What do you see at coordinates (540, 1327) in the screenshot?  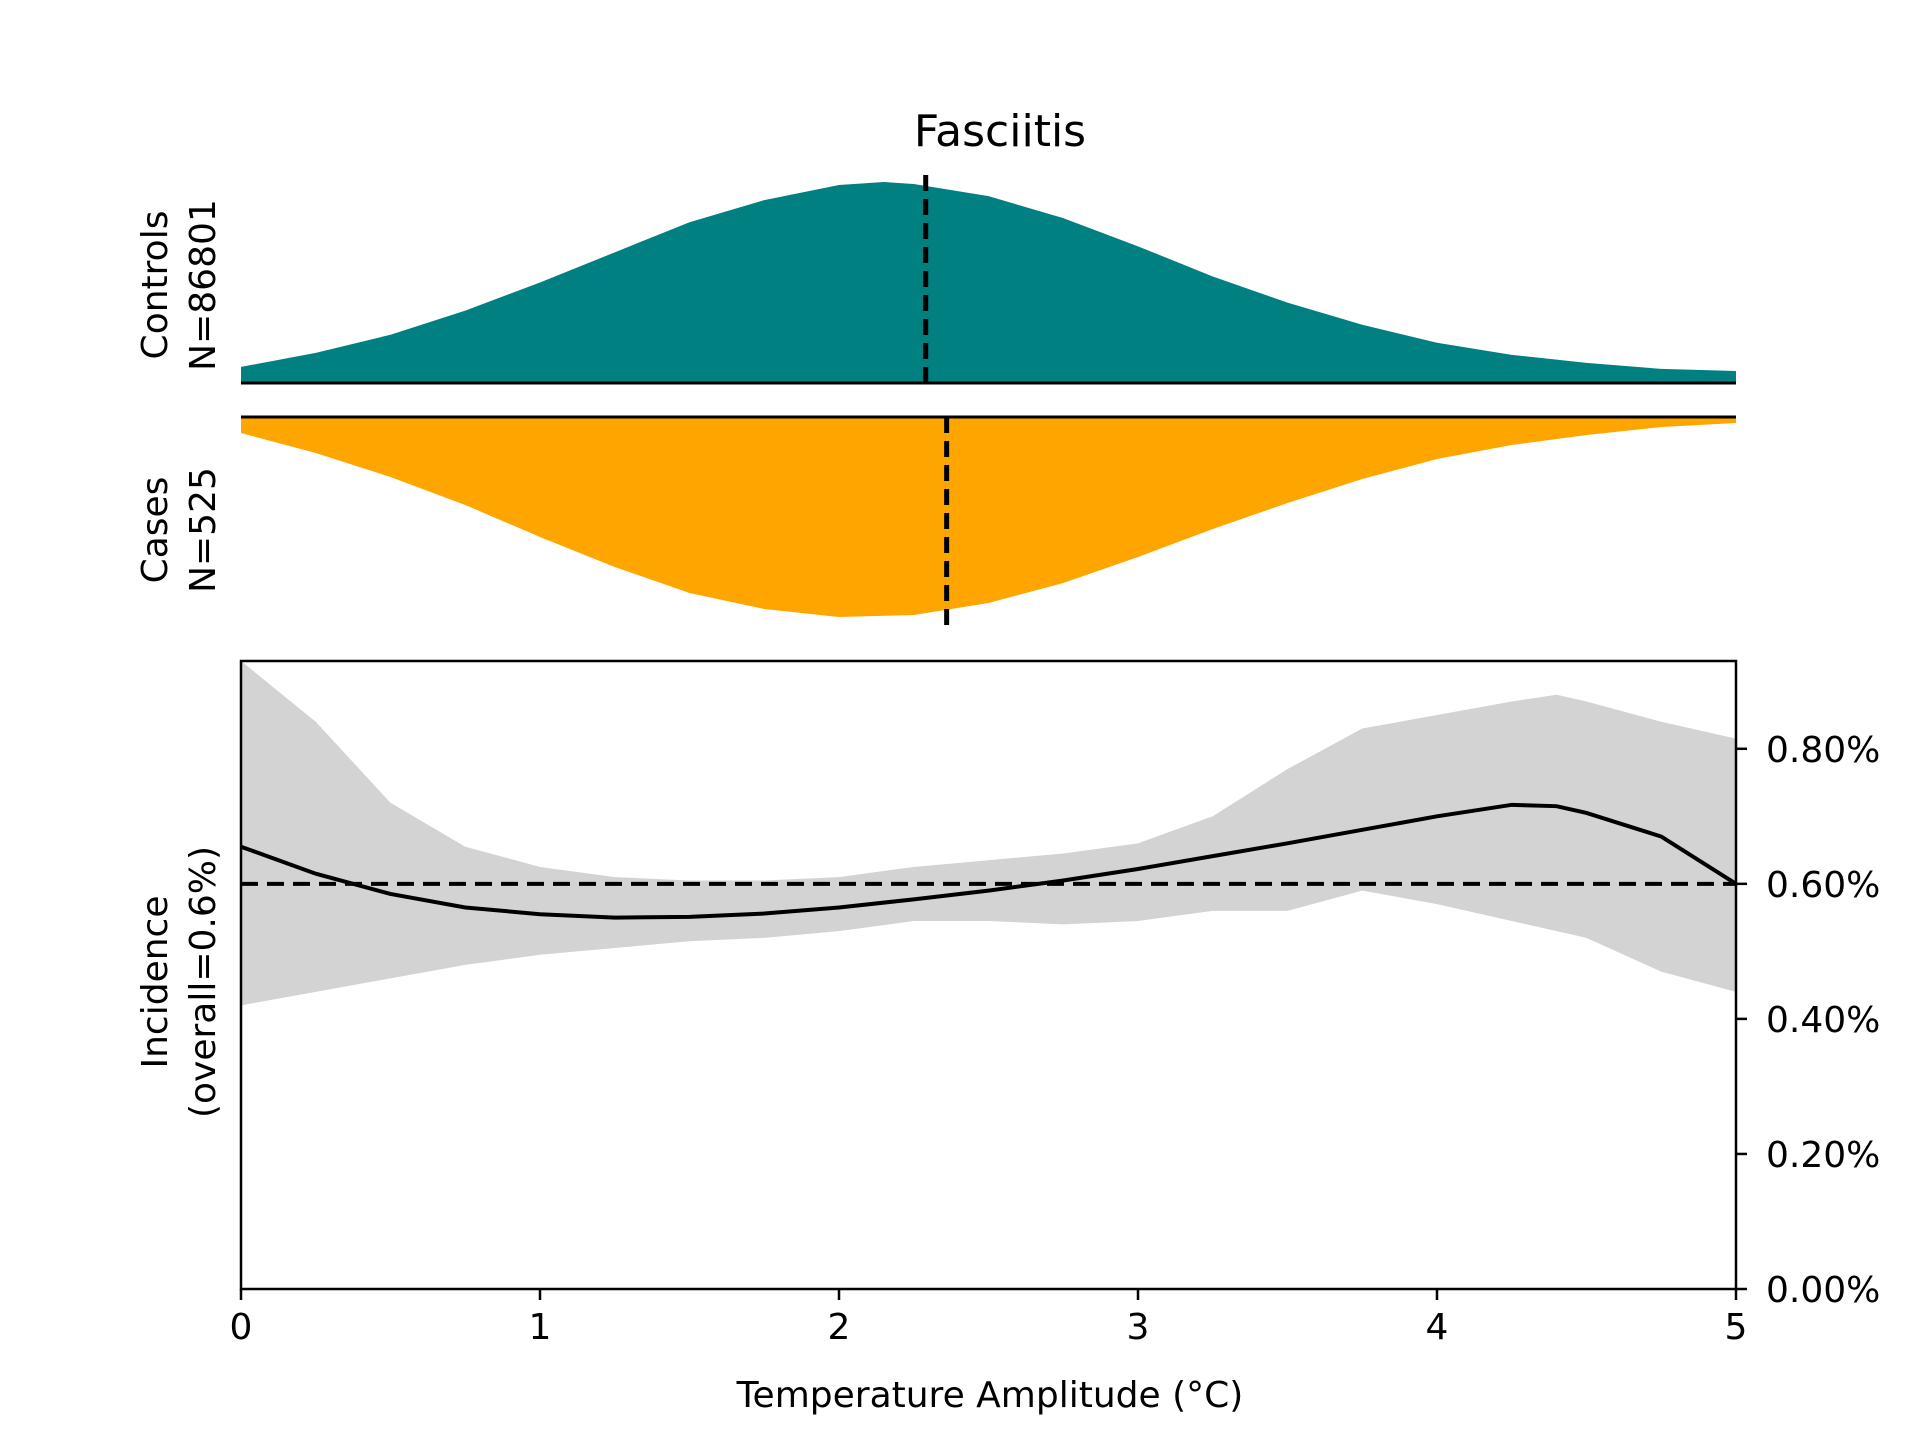 I see `x-tick-label: 1` at bounding box center [540, 1327].